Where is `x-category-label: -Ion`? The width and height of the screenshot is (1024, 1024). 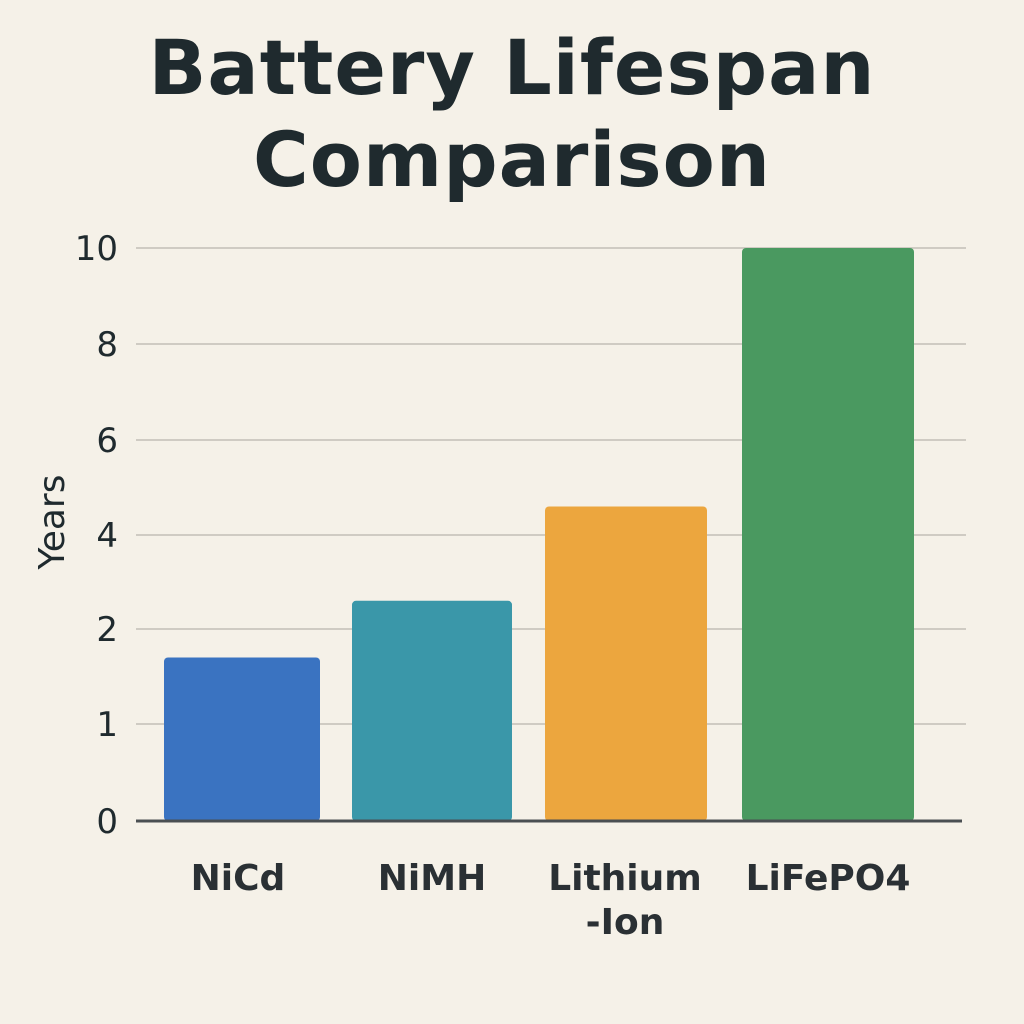
x-category-label: -Ion is located at coordinates (625, 922).